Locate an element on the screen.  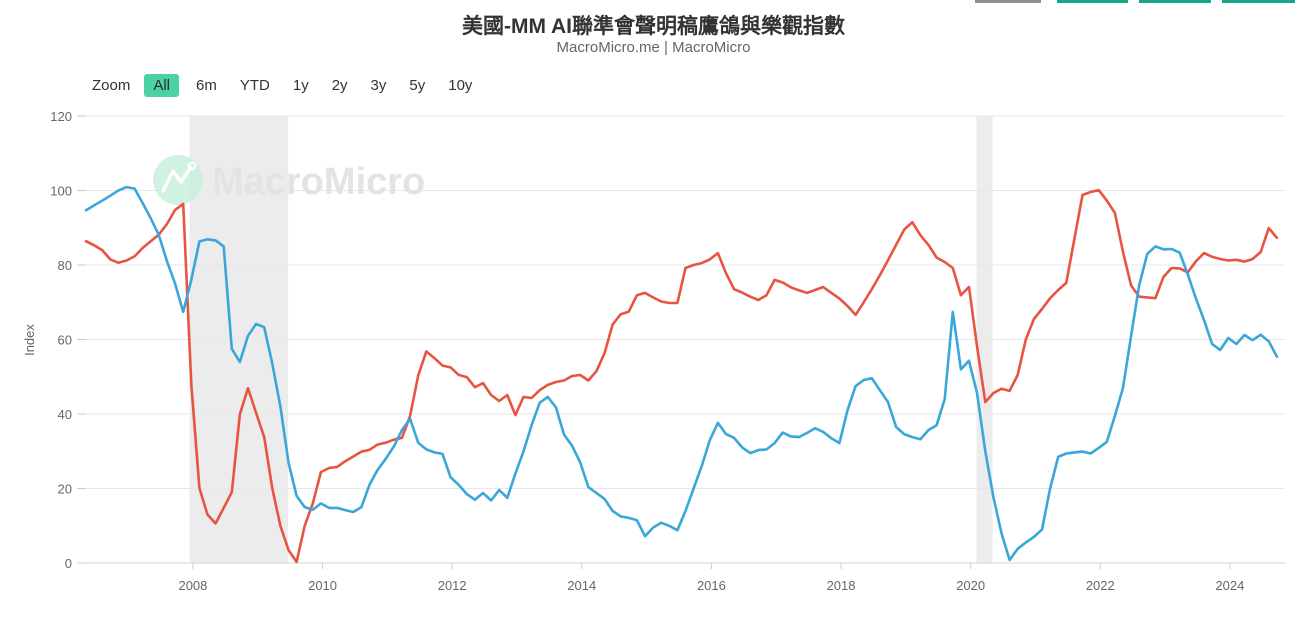
x-tick-label: 2010 is located at coordinates (322, 585).